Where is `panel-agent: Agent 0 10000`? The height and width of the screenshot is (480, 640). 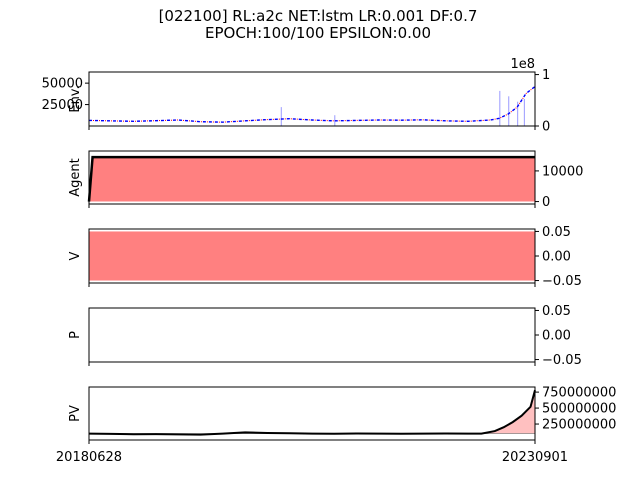 panel-agent: Agent 0 10000 is located at coordinates (325, 180).